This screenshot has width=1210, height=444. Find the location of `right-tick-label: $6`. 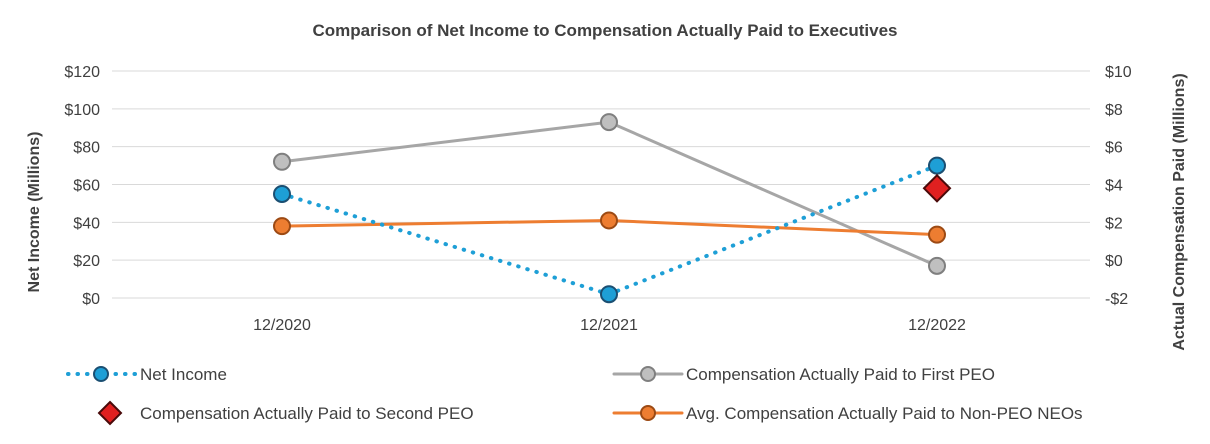

right-tick-label: $6 is located at coordinates (1114, 148).